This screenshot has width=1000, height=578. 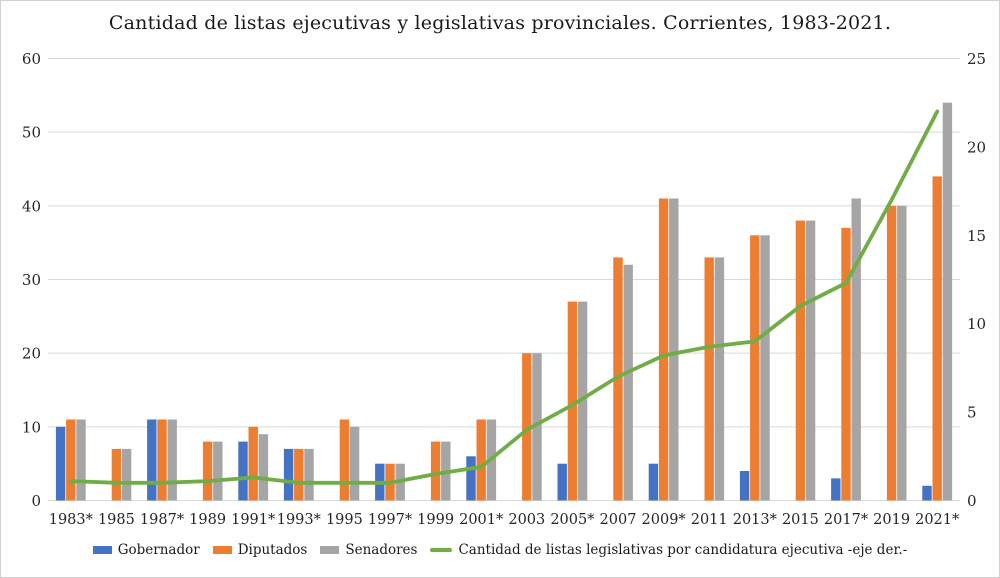 What do you see at coordinates (330, 550) in the screenshot?
I see `legend-swatch-senadores` at bounding box center [330, 550].